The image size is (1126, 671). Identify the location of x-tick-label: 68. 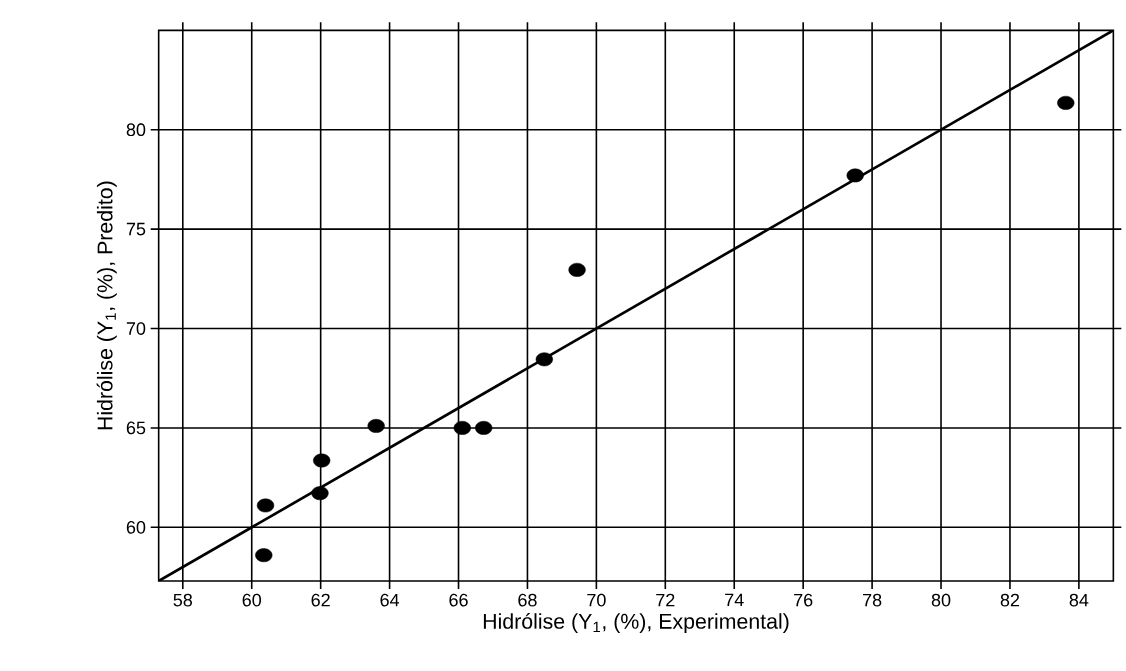
(527, 600).